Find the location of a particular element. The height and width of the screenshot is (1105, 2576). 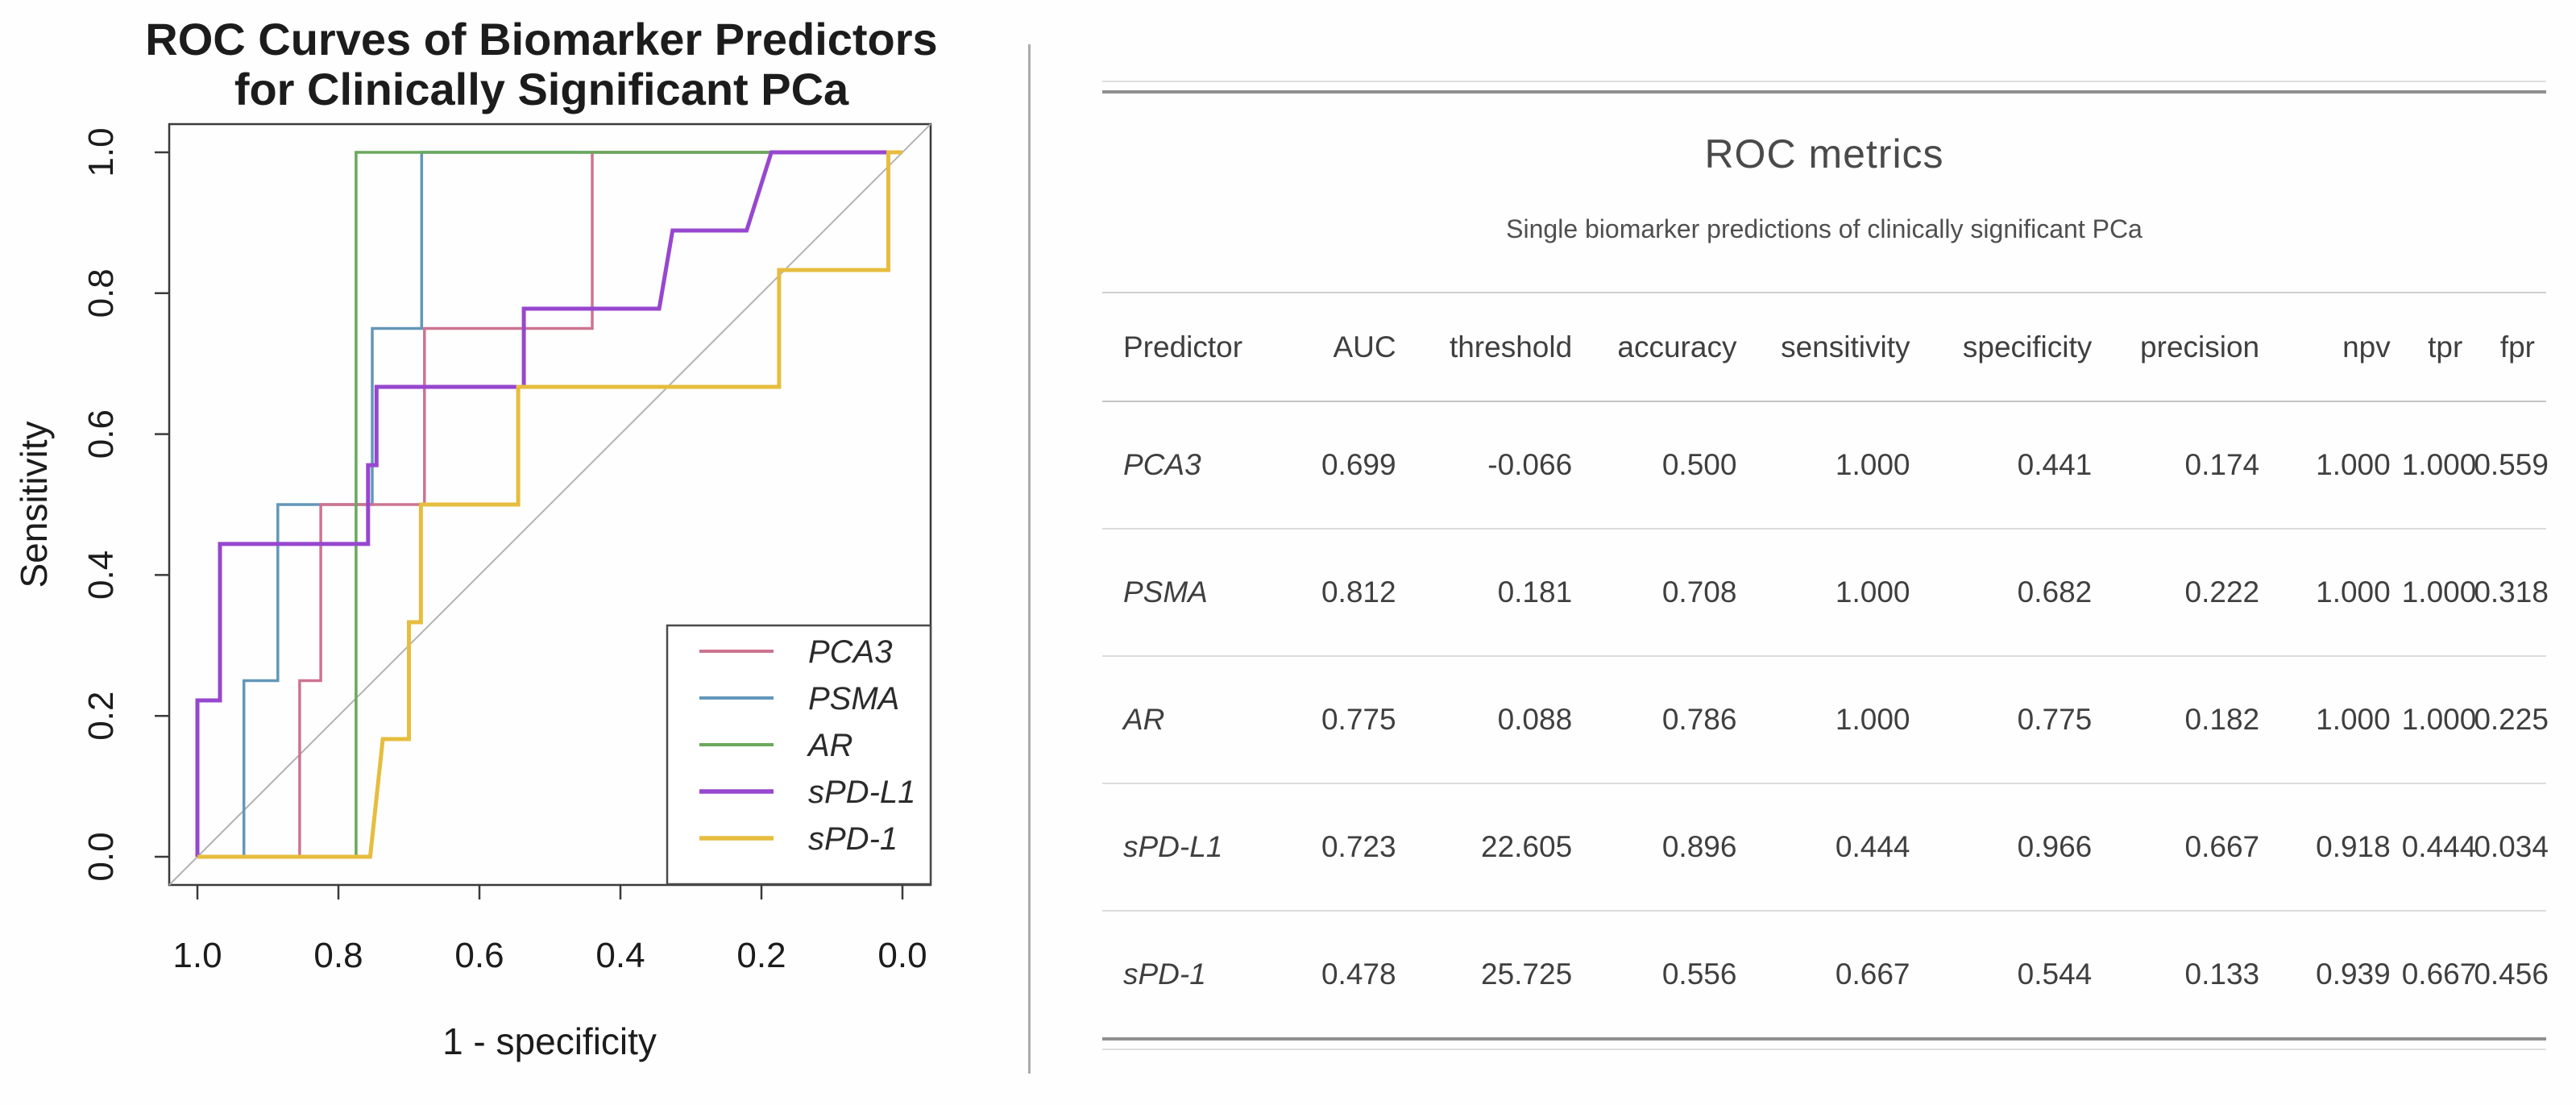

value-cell-accuracy: 0.500 is located at coordinates (1699, 464).